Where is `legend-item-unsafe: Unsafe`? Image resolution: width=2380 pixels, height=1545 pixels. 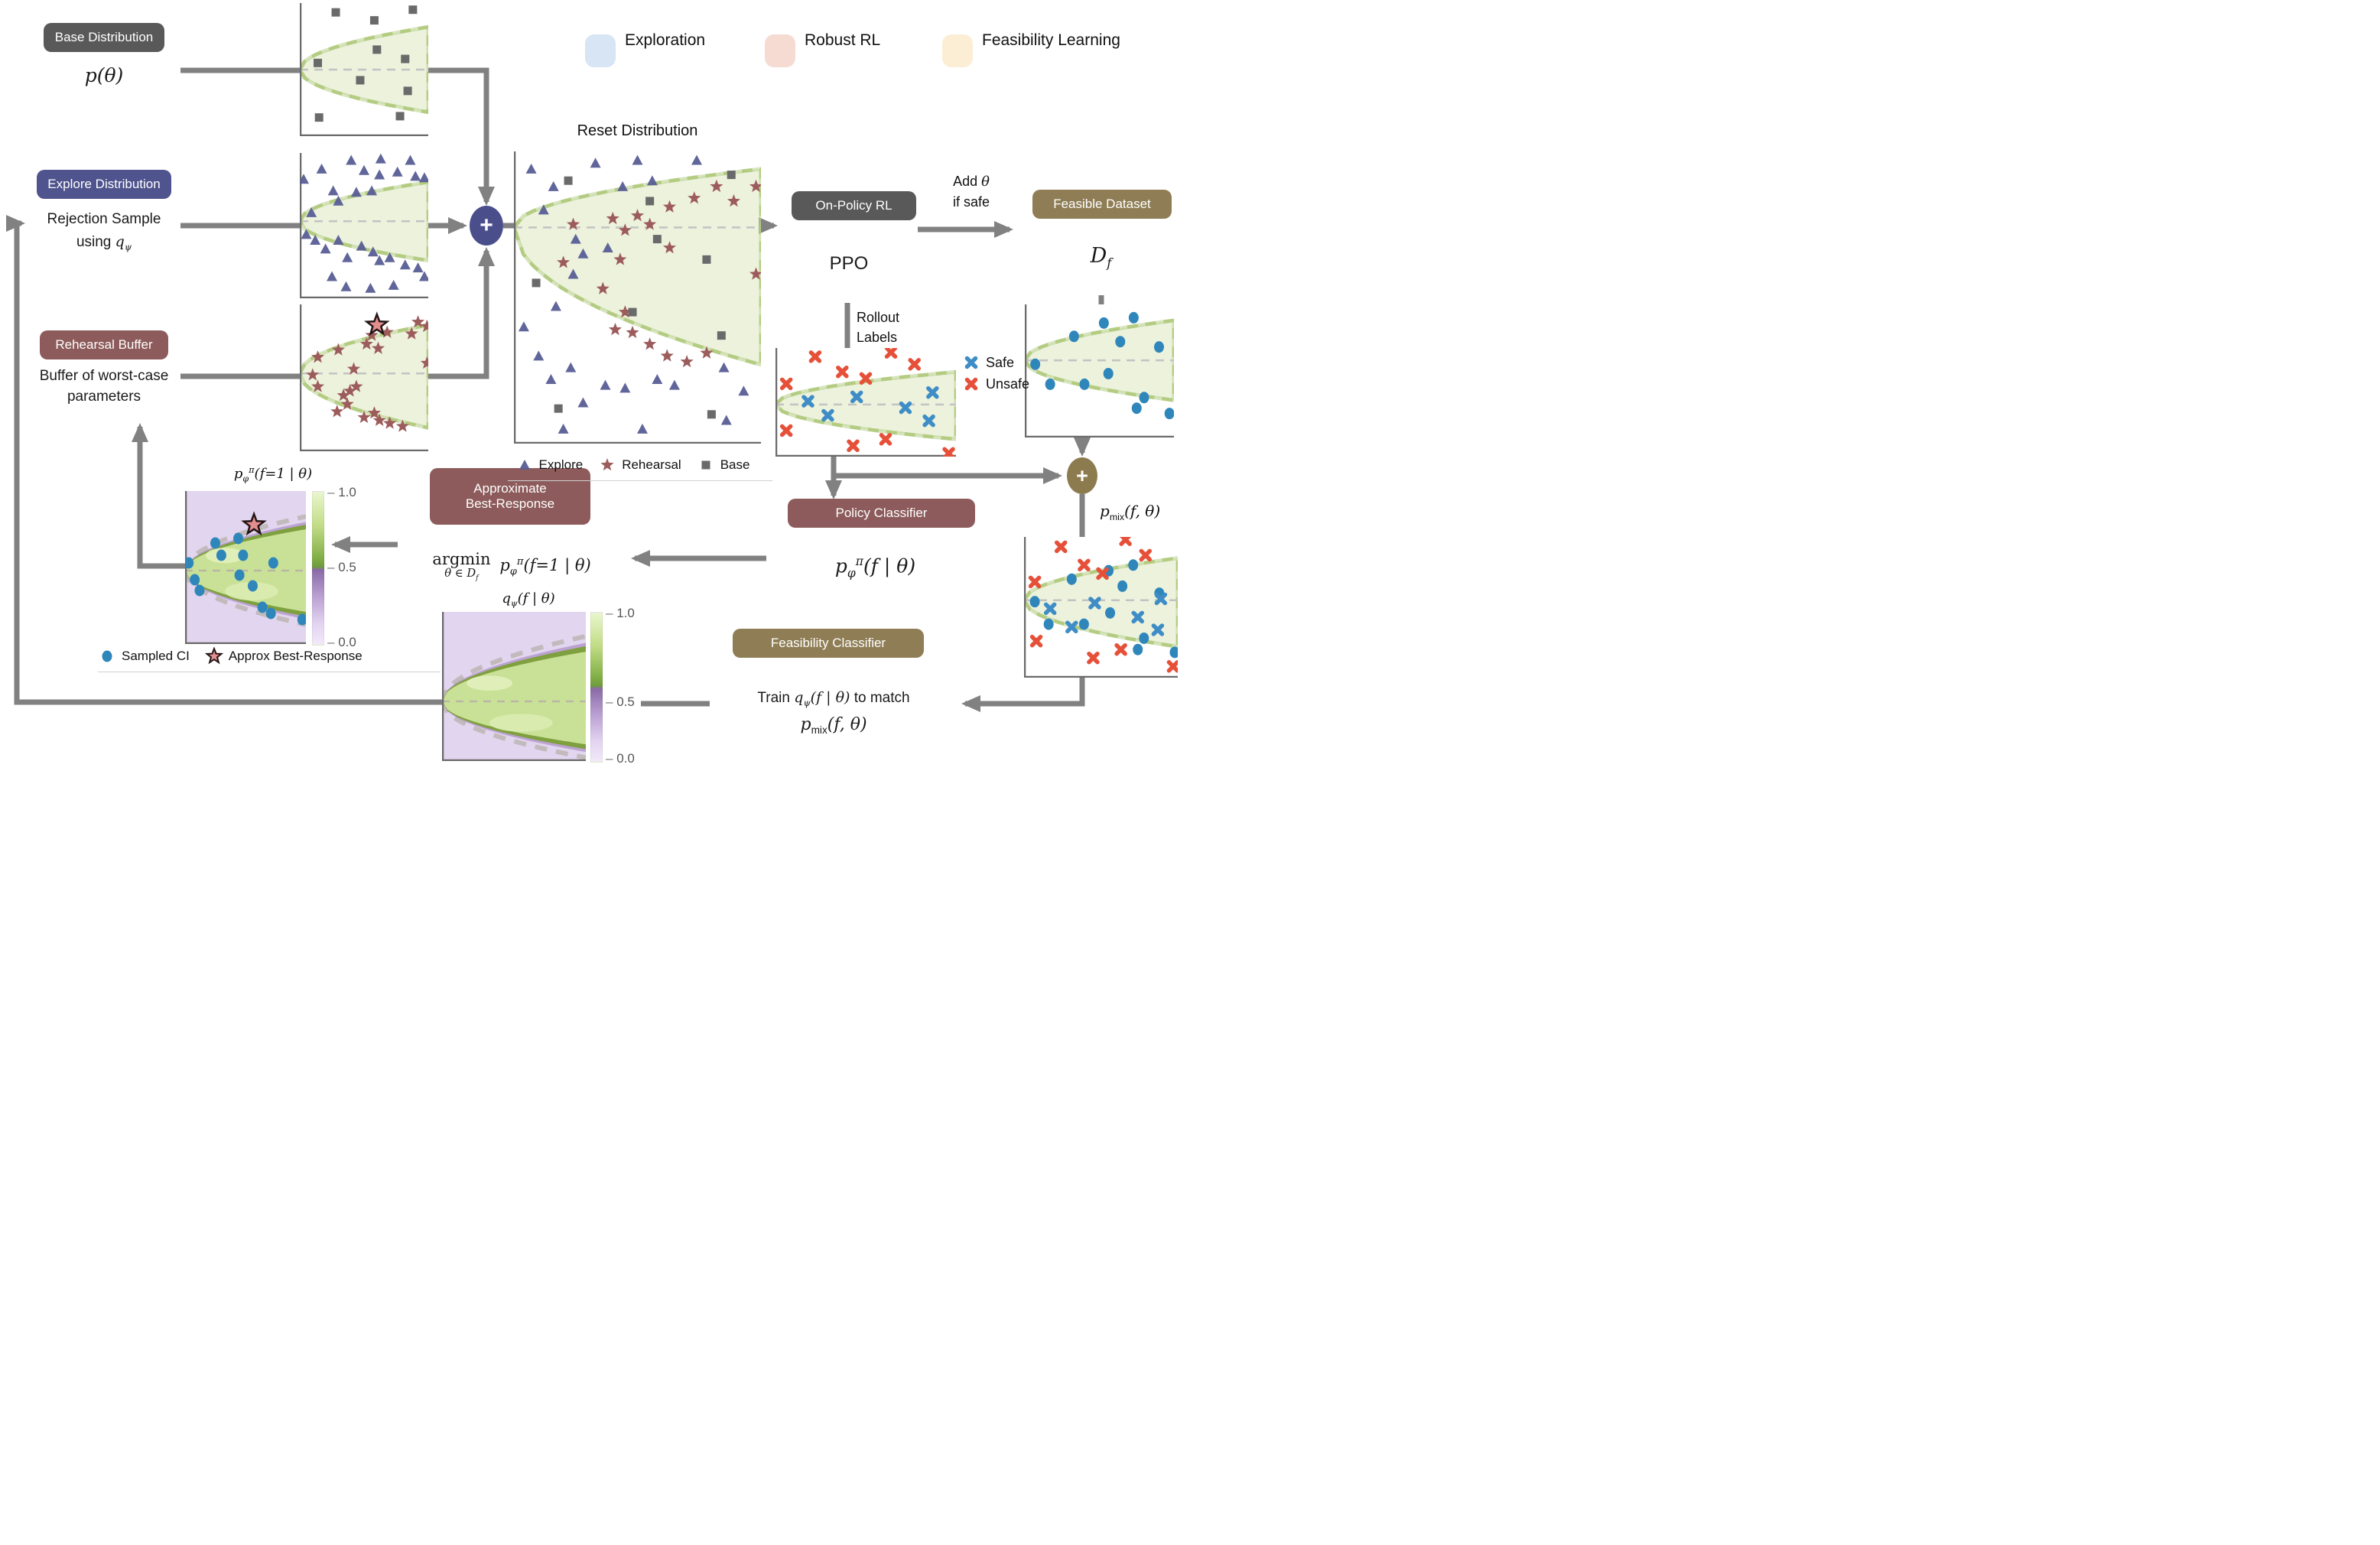
legend-item-unsafe: Unsafe is located at coordinates (995, 384).